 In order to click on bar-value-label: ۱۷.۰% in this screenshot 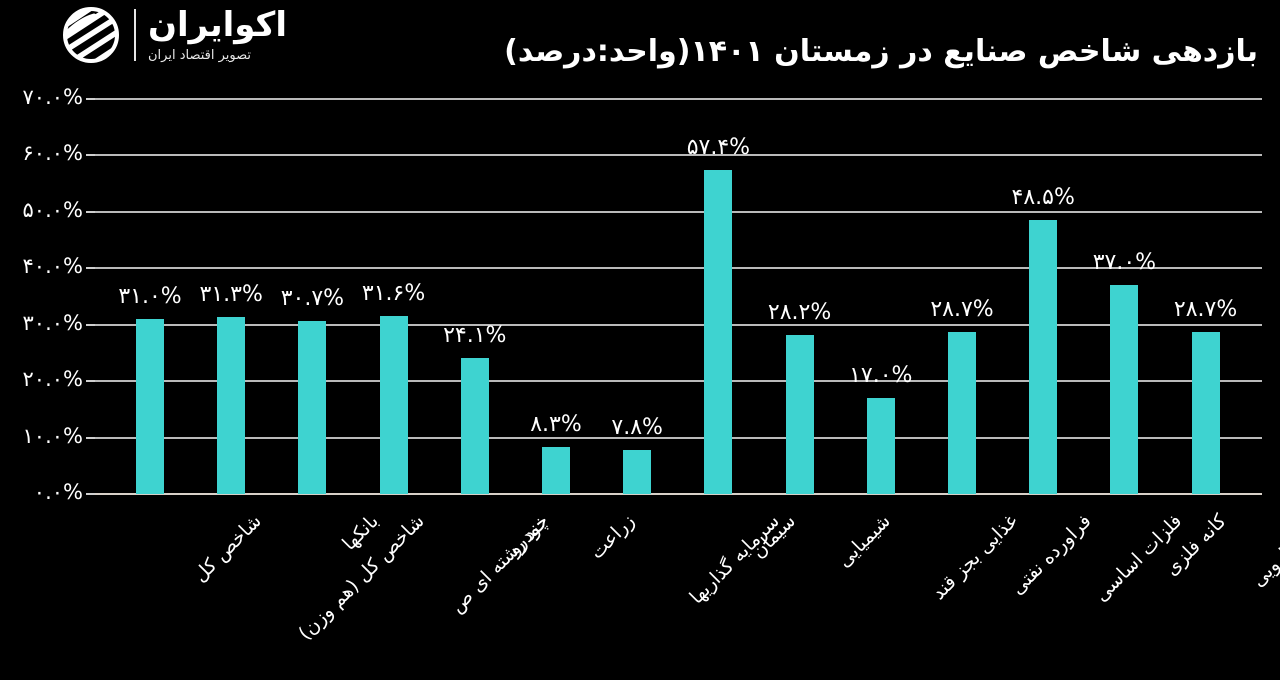, I will do `click(881, 376)`.